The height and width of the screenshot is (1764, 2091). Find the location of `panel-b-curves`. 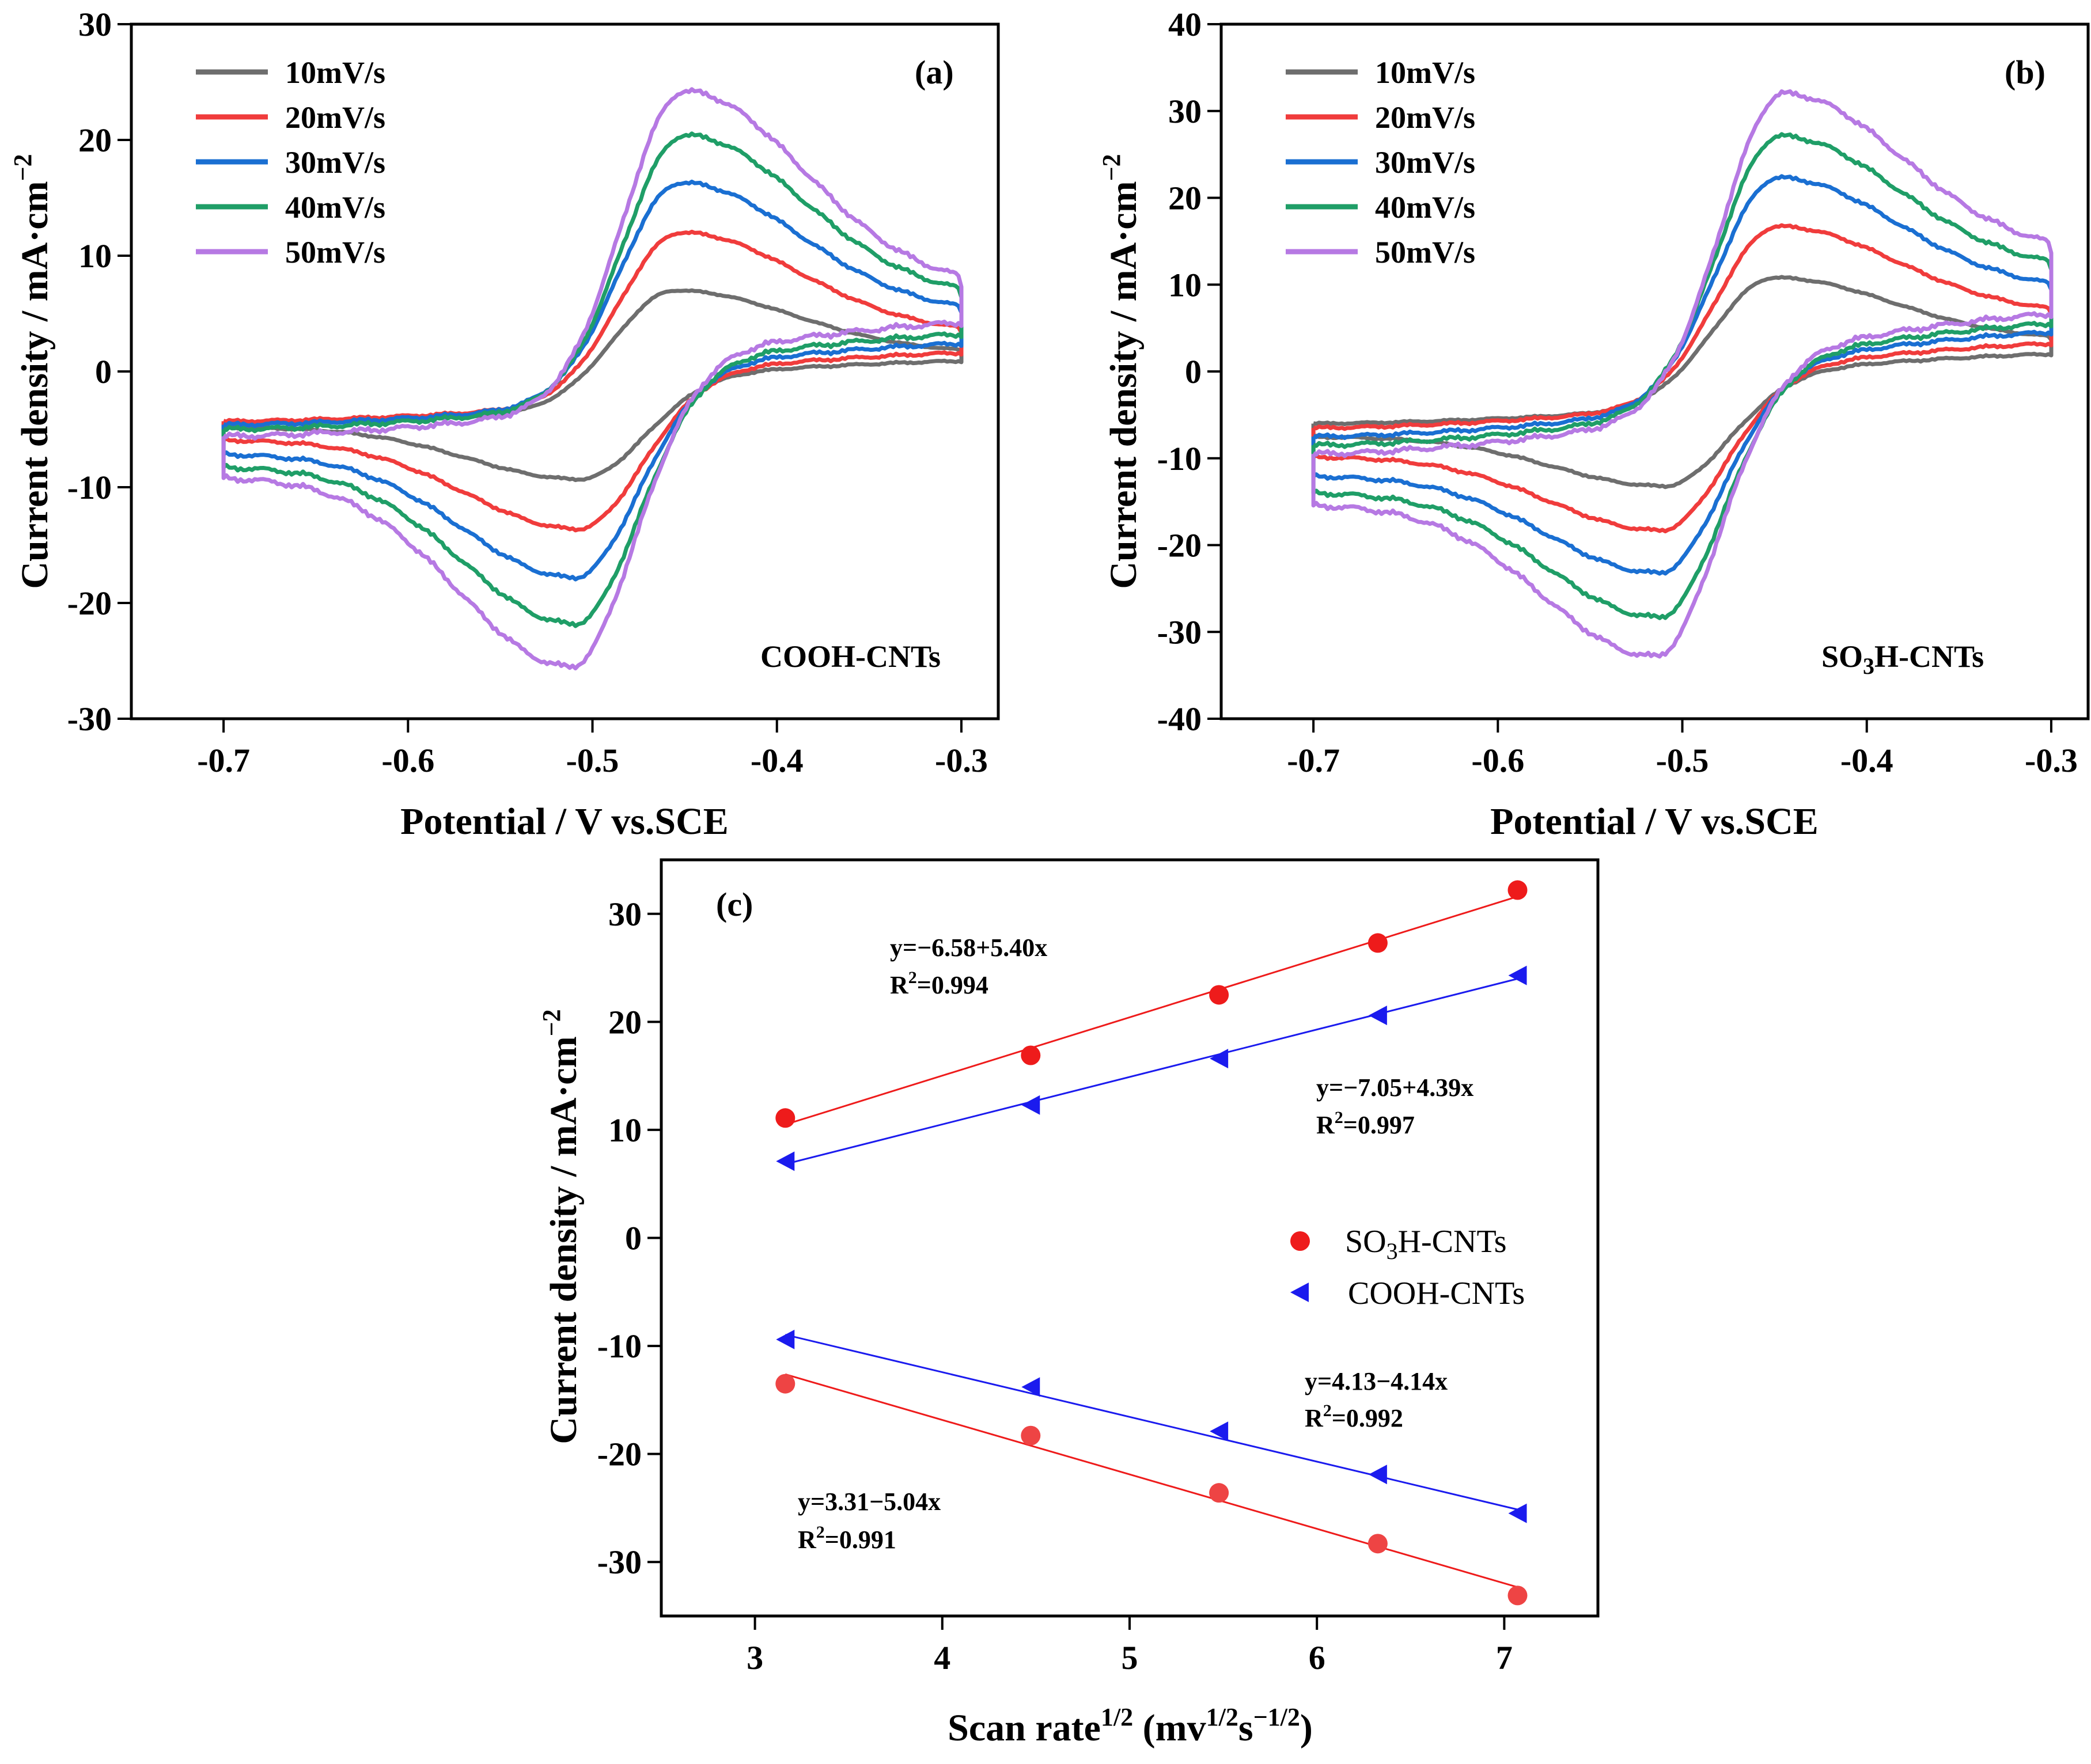

panel-b-curves is located at coordinates (1683, 374).